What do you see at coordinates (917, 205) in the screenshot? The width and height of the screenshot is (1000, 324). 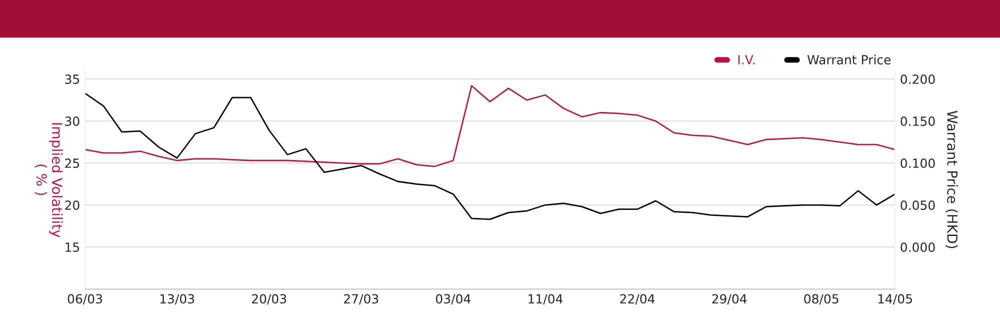 I see `y2-tick-label: 0.050` at bounding box center [917, 205].